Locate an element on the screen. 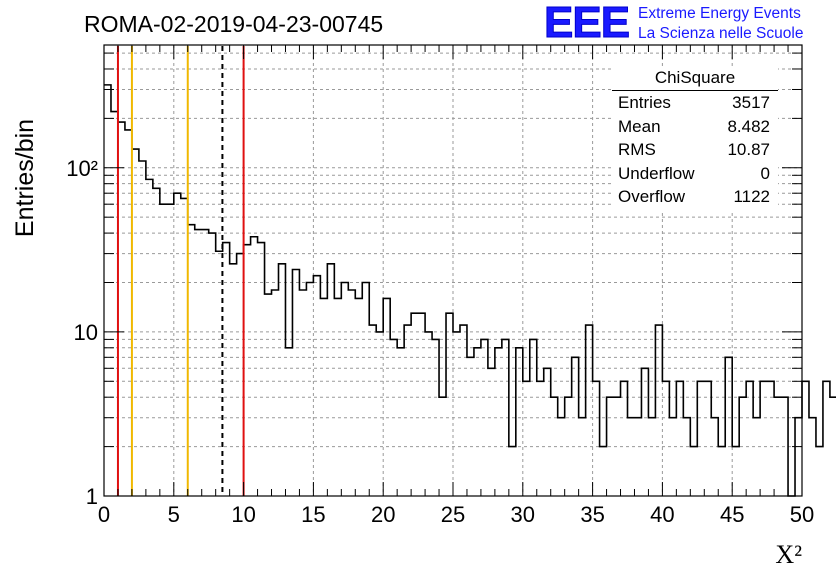 This screenshot has width=836, height=572. stats-label: RMS is located at coordinates (637, 149).